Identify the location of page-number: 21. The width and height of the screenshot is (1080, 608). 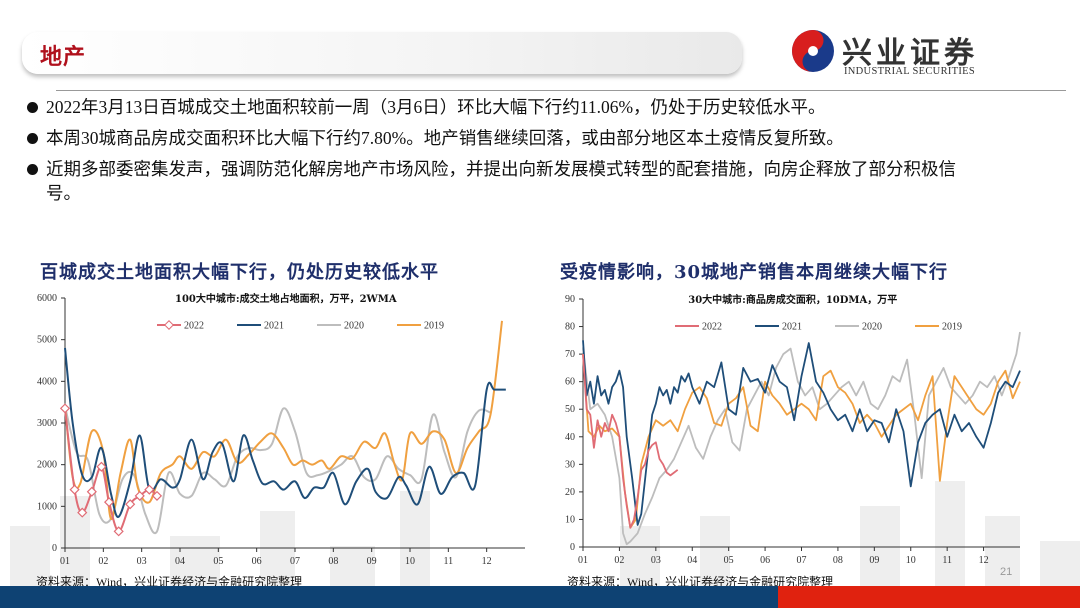
(1006, 572).